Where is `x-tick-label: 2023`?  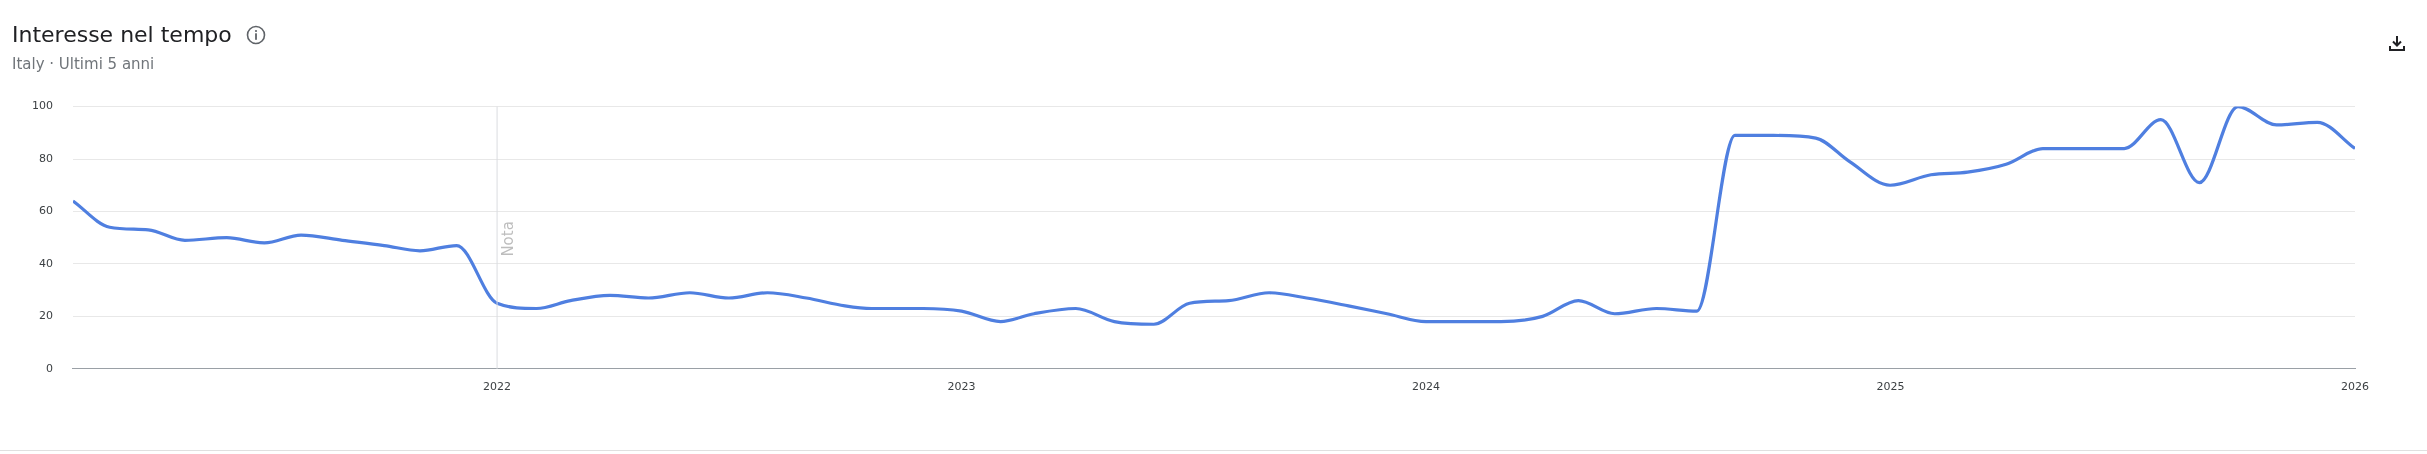
x-tick-label: 2023 is located at coordinates (961, 387).